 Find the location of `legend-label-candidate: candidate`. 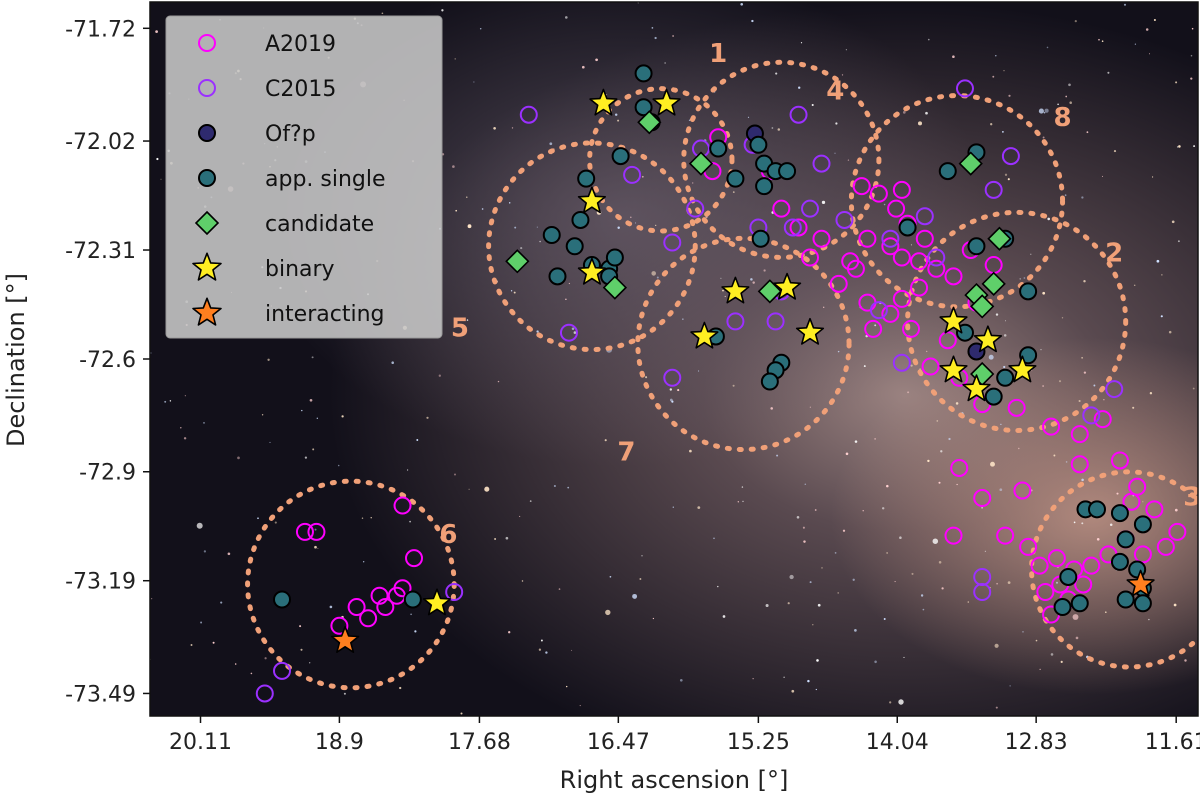

legend-label-candidate: candidate is located at coordinates (319, 224).